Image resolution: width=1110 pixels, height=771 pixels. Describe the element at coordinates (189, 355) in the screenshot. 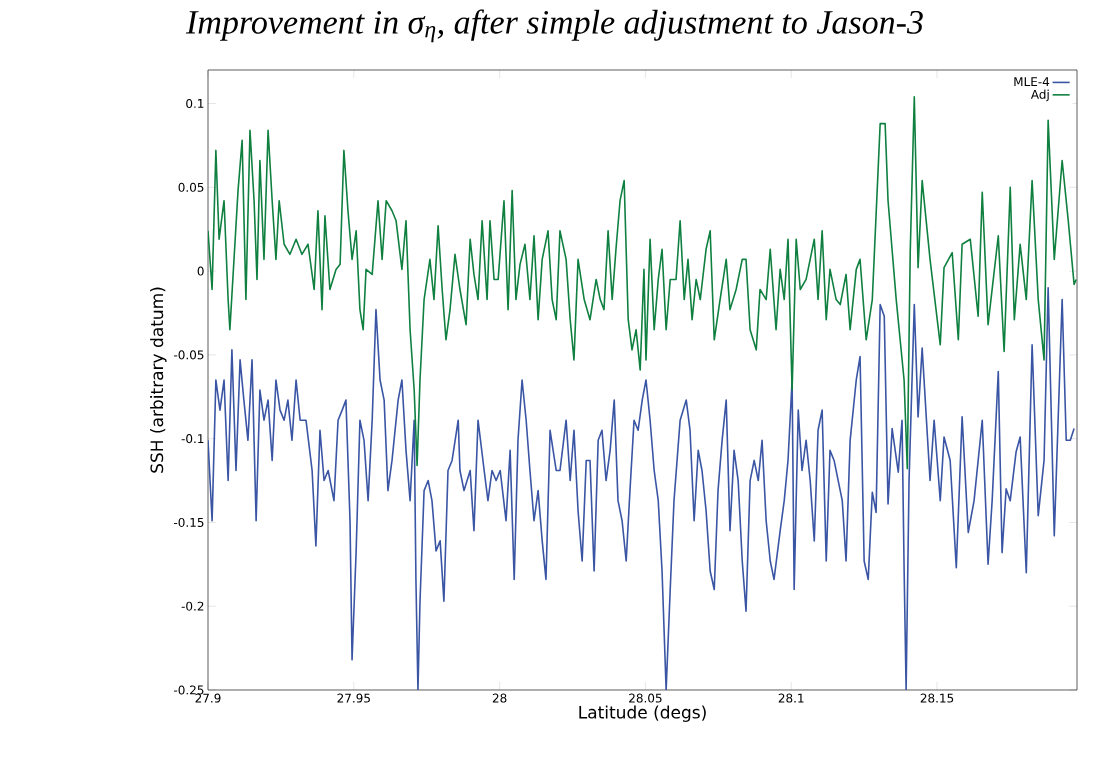

I see `y-tick-label: -0.05` at that location.